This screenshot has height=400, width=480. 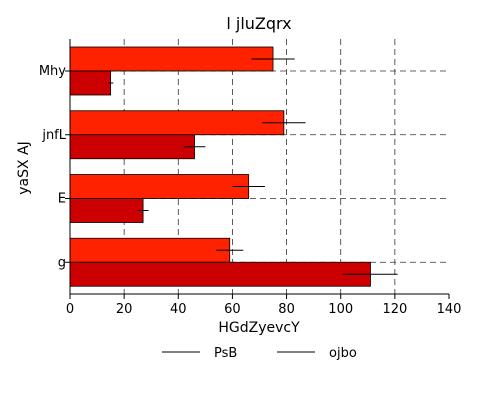 I want to click on y-tick-label: g, so click(x=62, y=262).